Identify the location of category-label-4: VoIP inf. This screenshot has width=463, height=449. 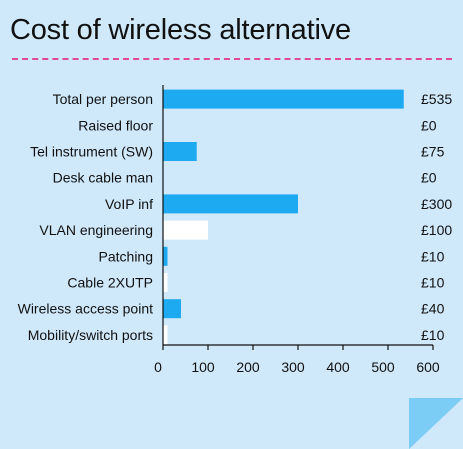
(129, 204).